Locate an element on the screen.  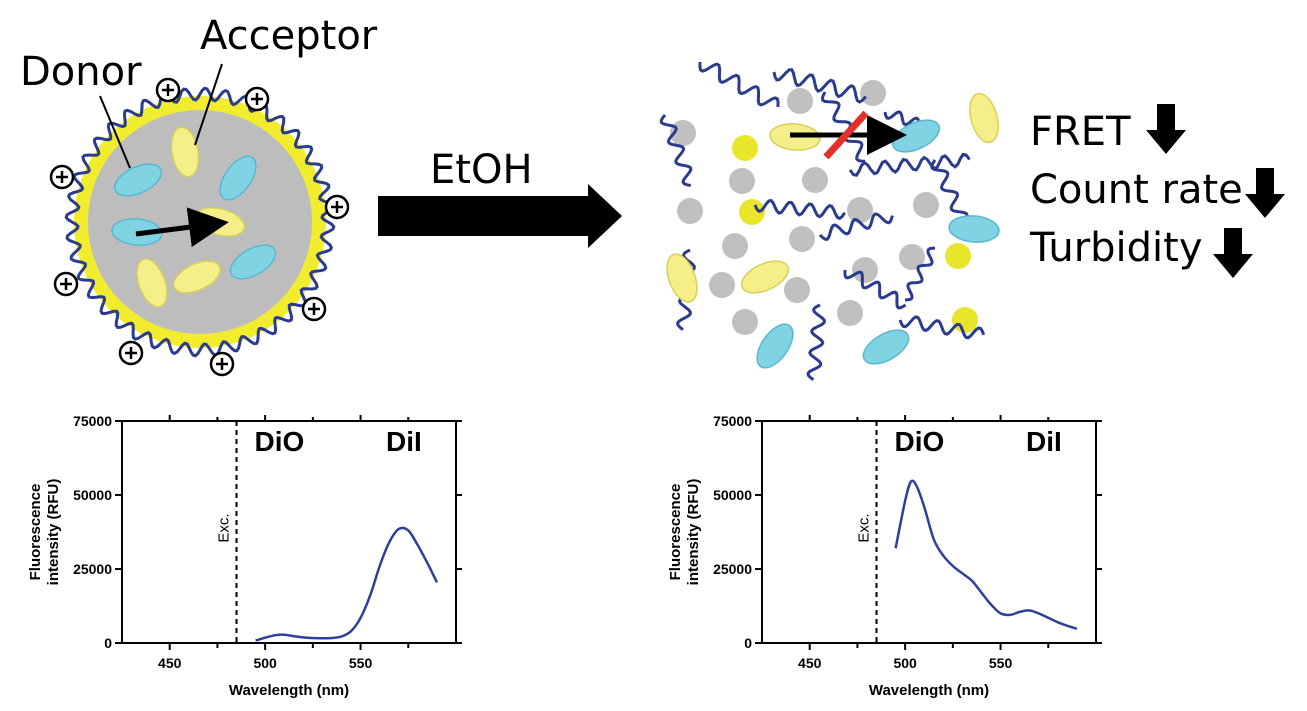
count-rate-label: Count rate is located at coordinates (1136, 190).